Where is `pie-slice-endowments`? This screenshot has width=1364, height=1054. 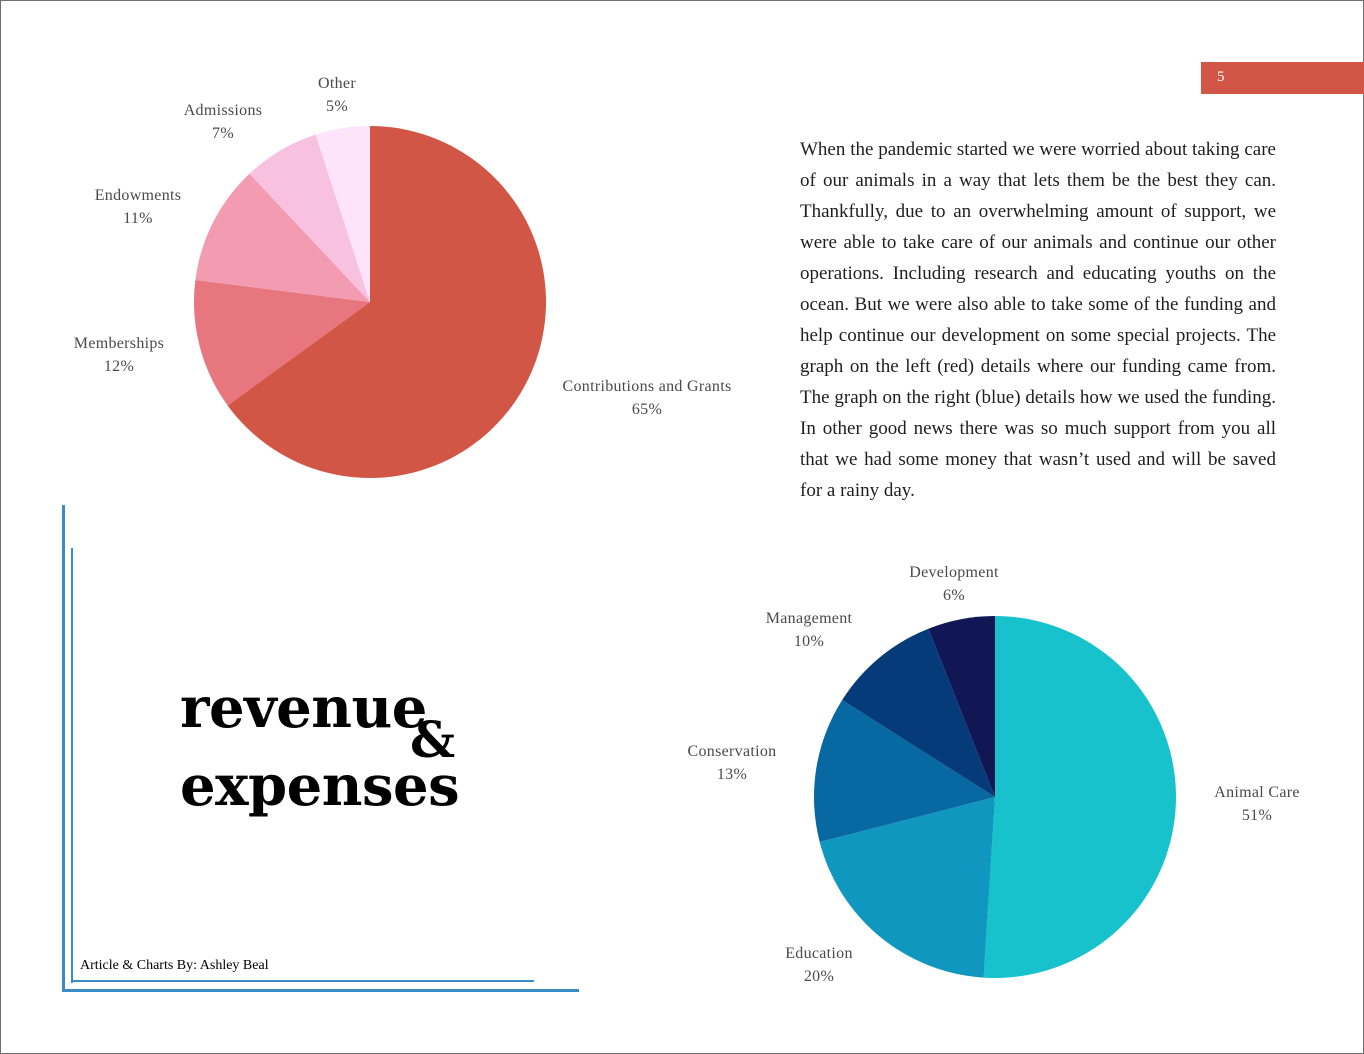
pie-slice-endowments is located at coordinates (282, 237).